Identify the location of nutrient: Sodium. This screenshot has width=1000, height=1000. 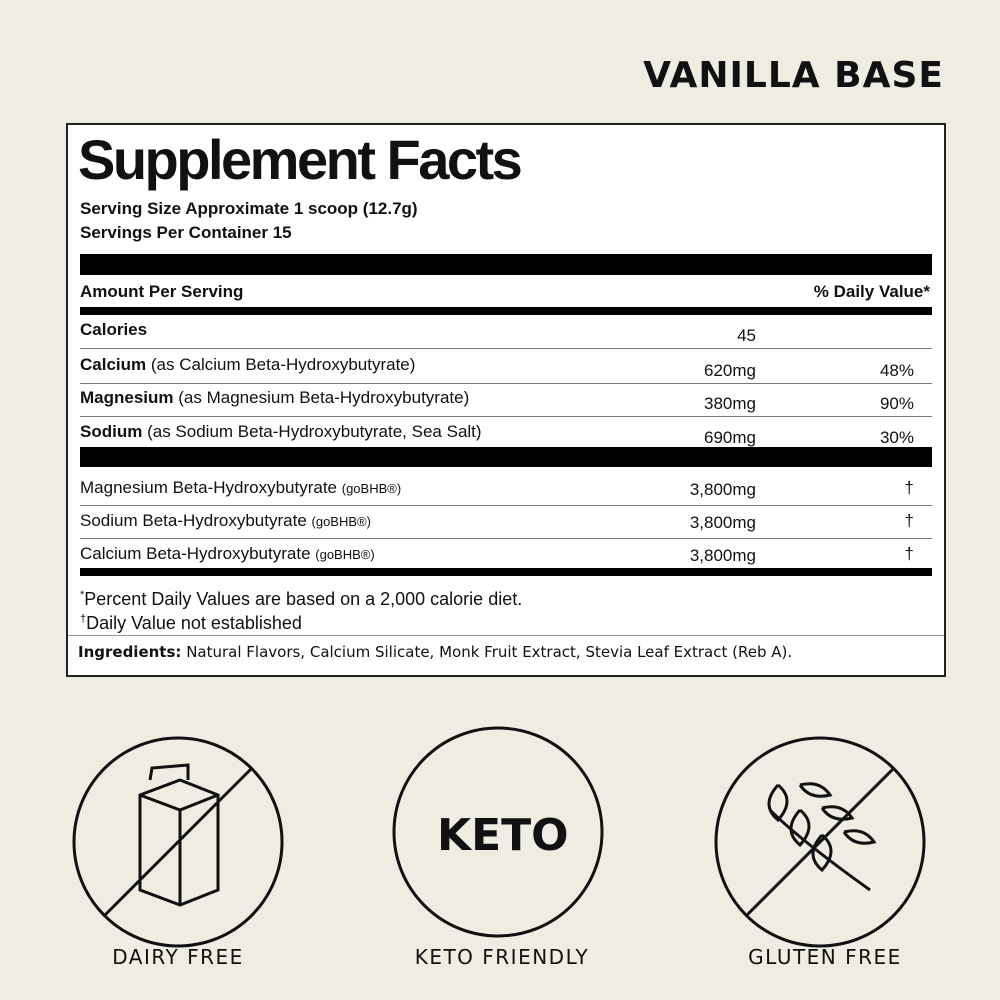
(111, 431).